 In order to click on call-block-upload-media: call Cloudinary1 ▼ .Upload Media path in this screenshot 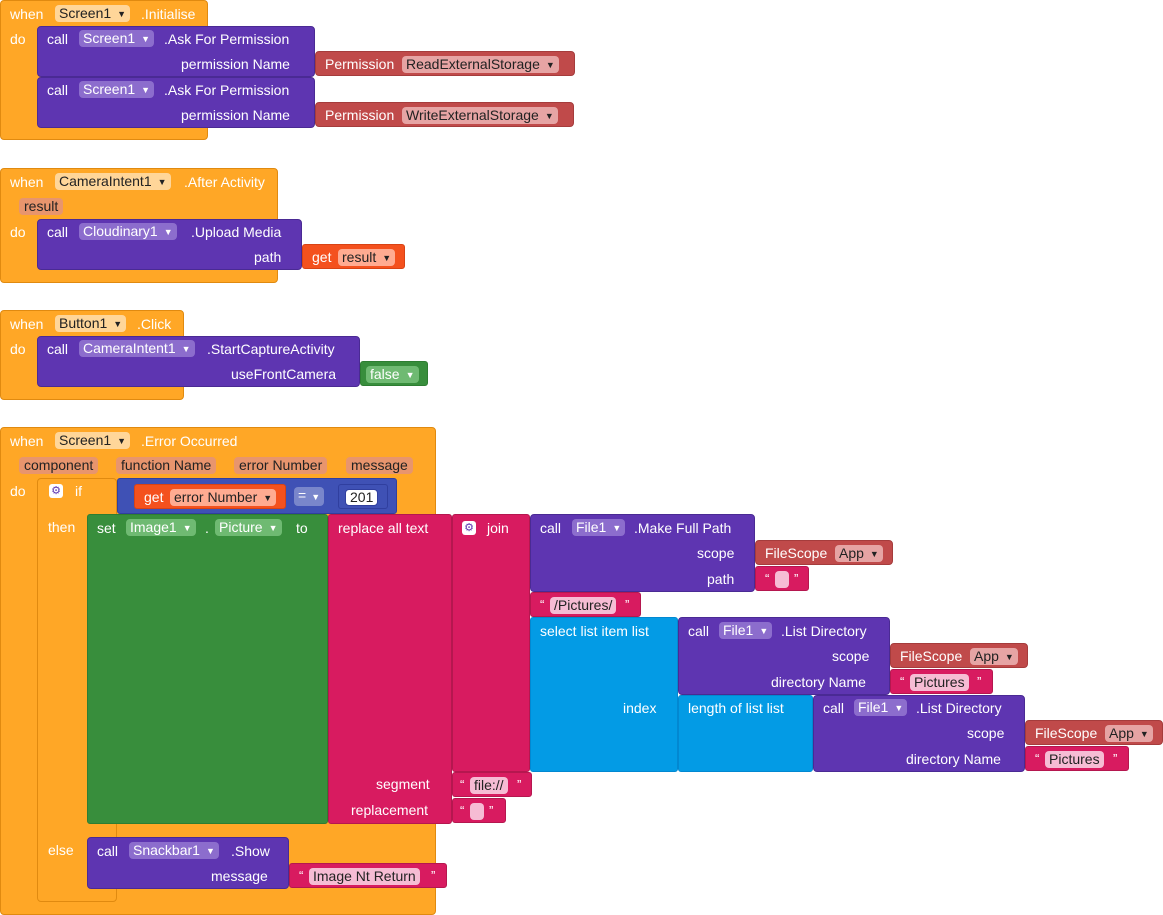, I will do `click(169, 244)`.